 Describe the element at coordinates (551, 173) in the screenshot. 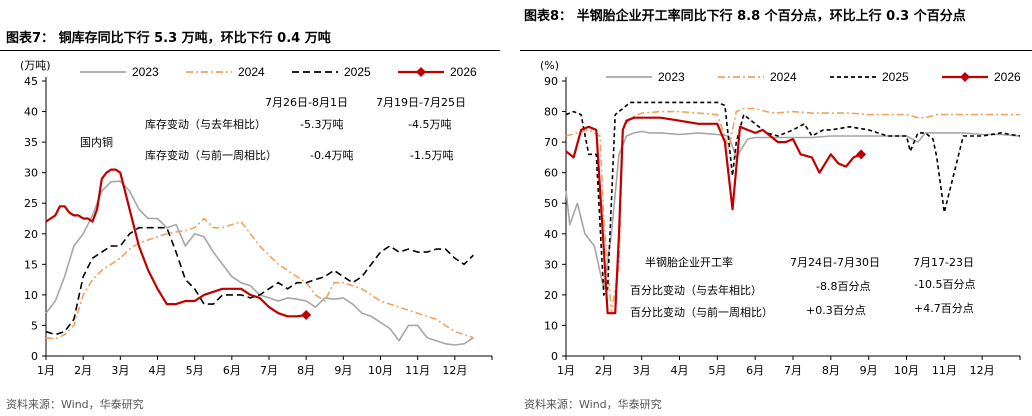

I see `y-tick-label: 60` at that location.